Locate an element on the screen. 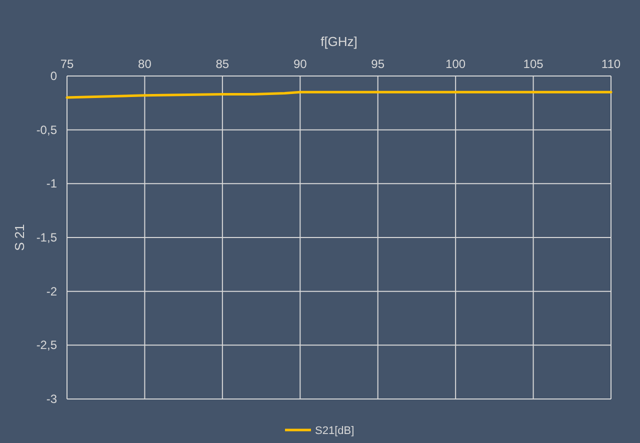 This screenshot has width=640, height=443. x-tick-label: 110 is located at coordinates (611, 64).